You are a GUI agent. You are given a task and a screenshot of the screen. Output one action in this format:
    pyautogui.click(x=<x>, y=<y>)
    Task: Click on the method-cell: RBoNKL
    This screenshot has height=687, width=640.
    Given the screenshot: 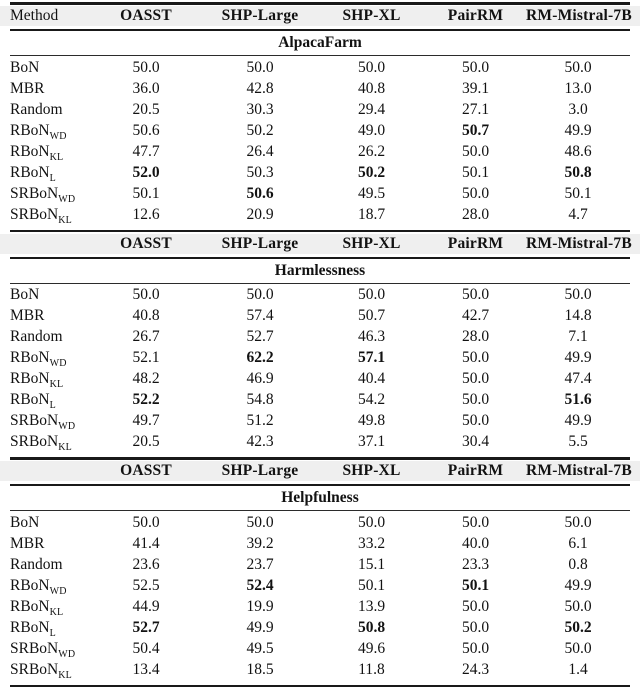 What is the action you would take?
    pyautogui.click(x=50, y=607)
    